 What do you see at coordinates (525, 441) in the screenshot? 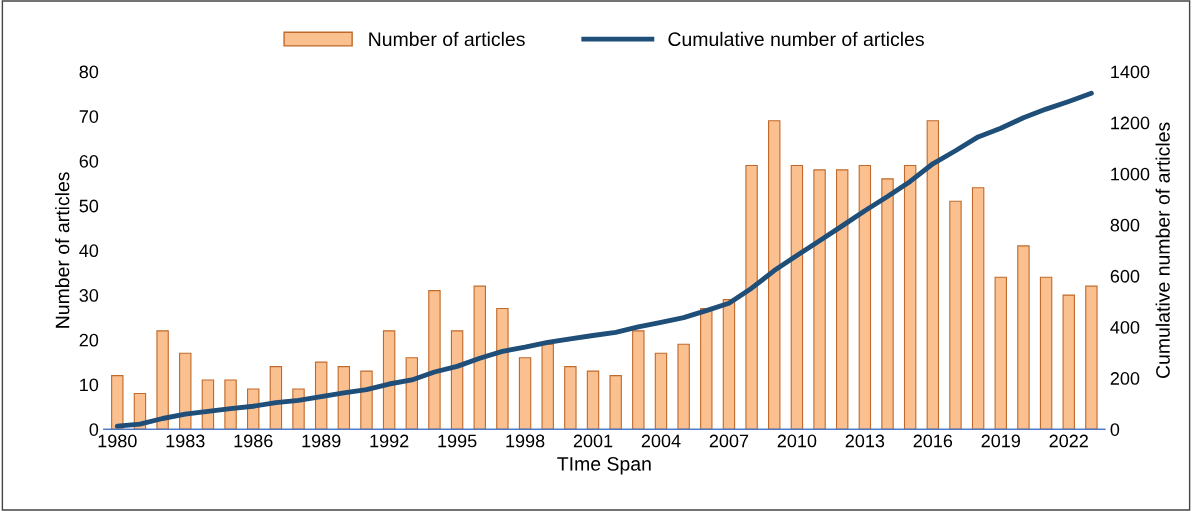
I see `x-tick-label: 1998` at bounding box center [525, 441].